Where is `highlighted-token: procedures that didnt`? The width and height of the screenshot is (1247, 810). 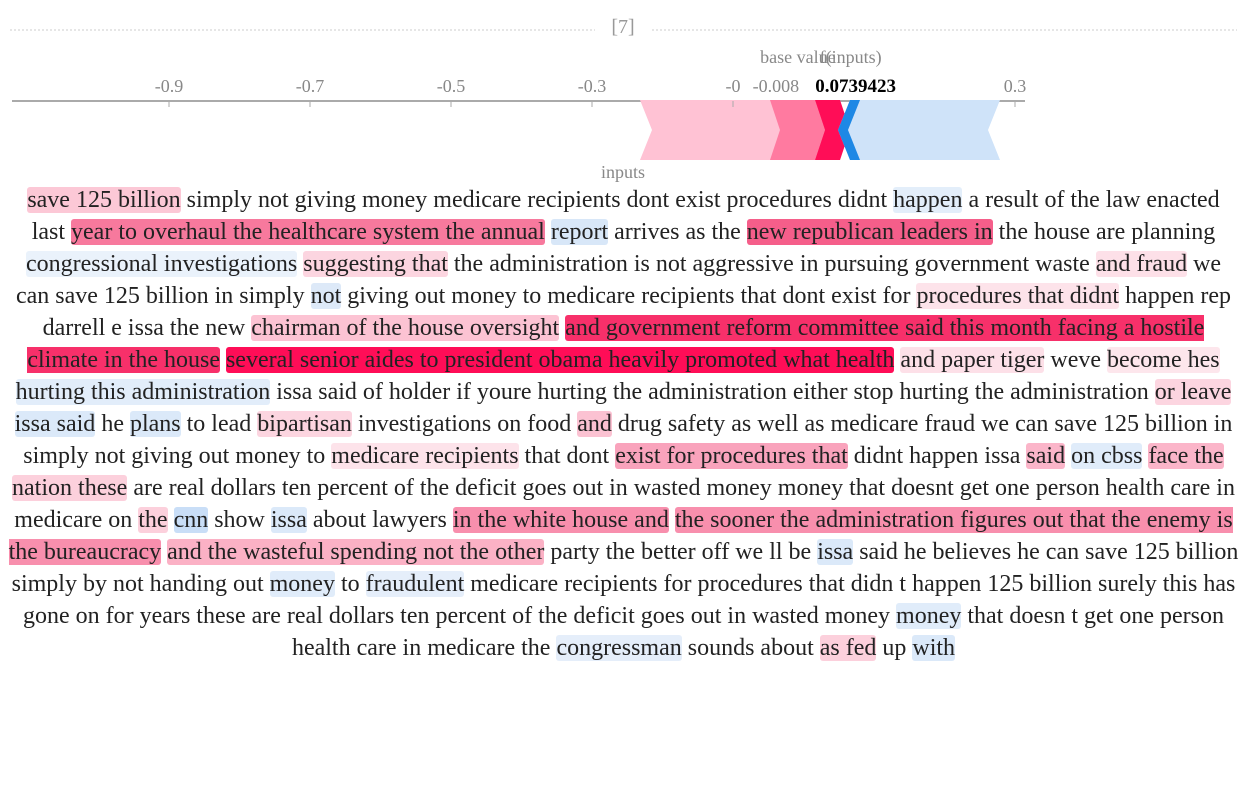 highlighted-token: procedures that didnt is located at coordinates (1018, 296).